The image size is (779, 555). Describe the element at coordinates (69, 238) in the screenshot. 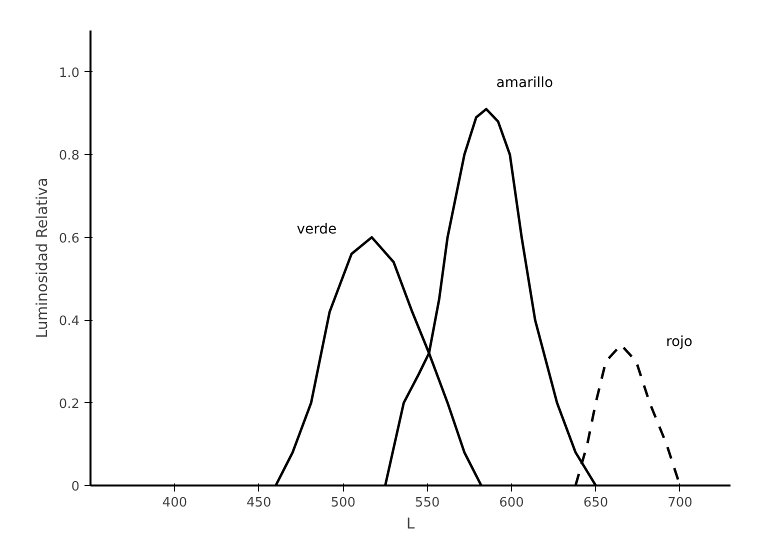

I see `y-tick-label: 0.6` at that location.